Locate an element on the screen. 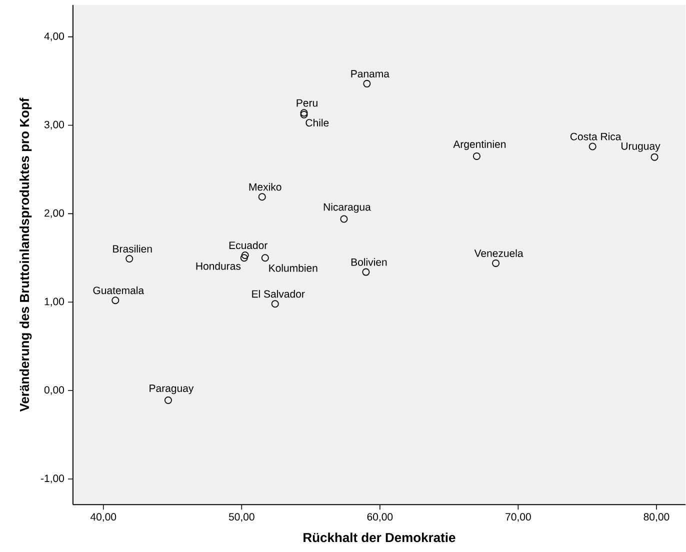 This screenshot has height=552, width=686. annotation: Brasilien is located at coordinates (132, 249).